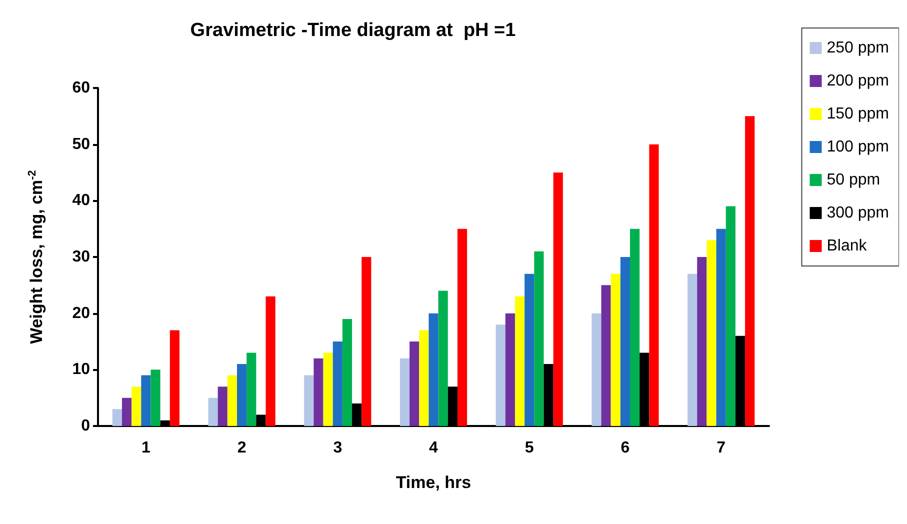 This screenshot has height=524, width=907. Describe the element at coordinates (337, 448) in the screenshot. I see `x-tick-label: 3` at that location.